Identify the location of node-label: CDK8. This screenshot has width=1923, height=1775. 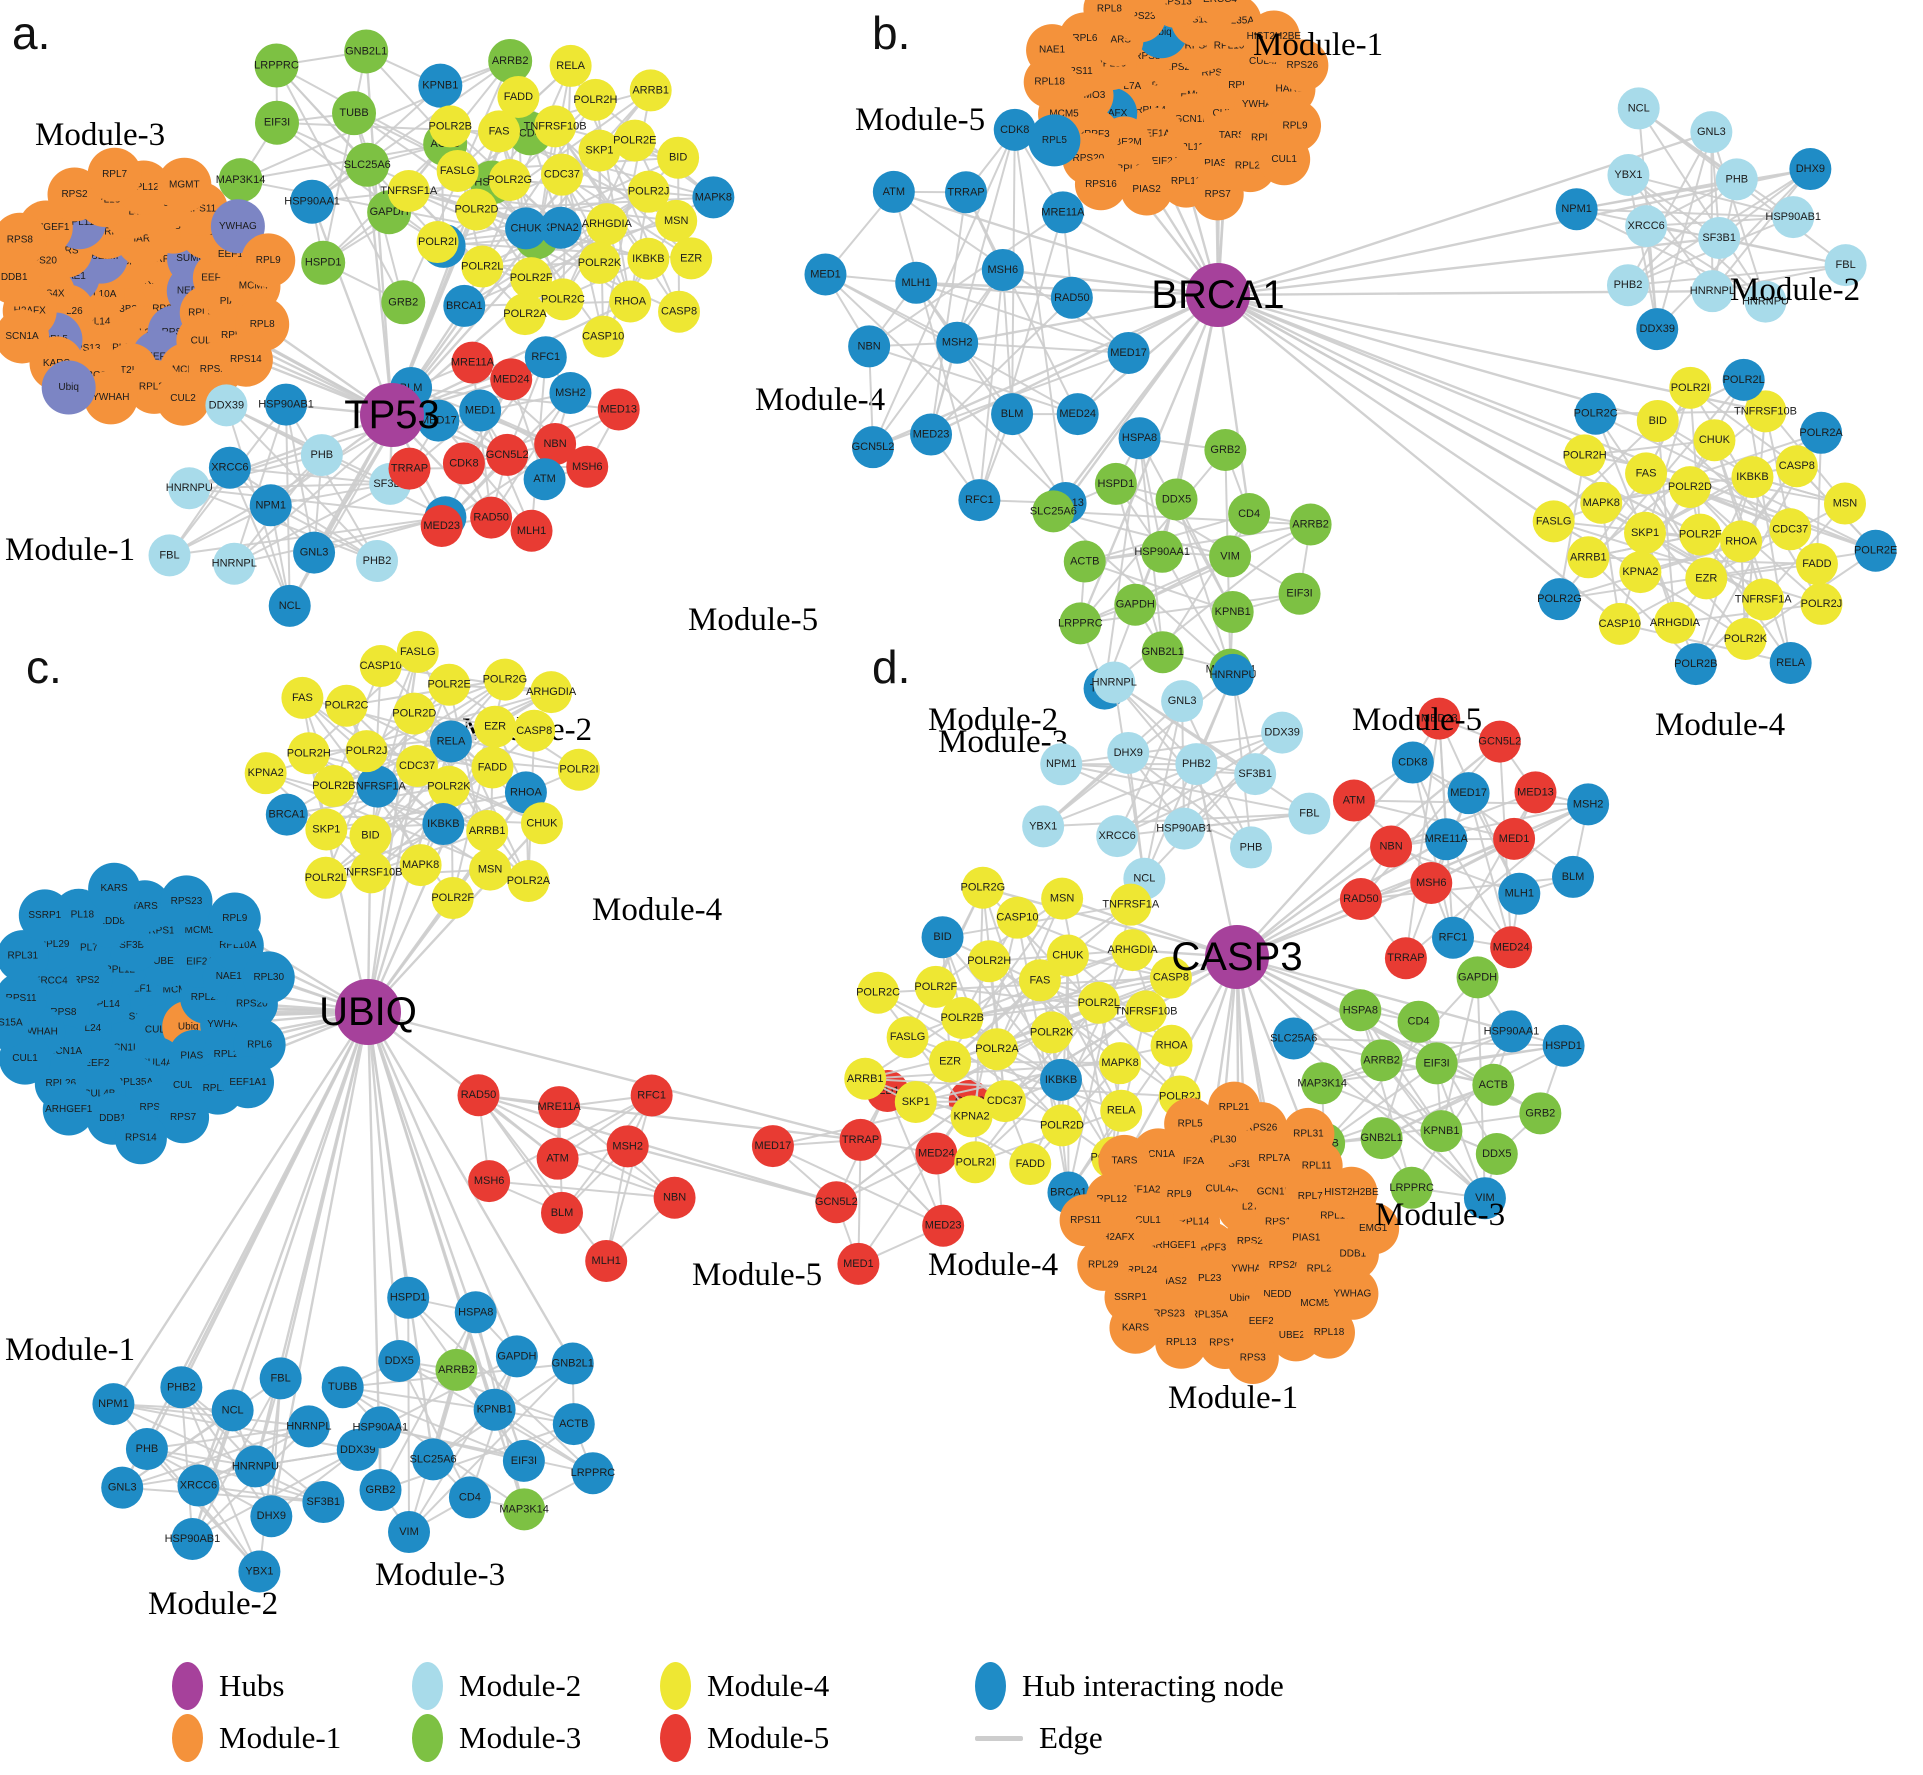
(1014, 130).